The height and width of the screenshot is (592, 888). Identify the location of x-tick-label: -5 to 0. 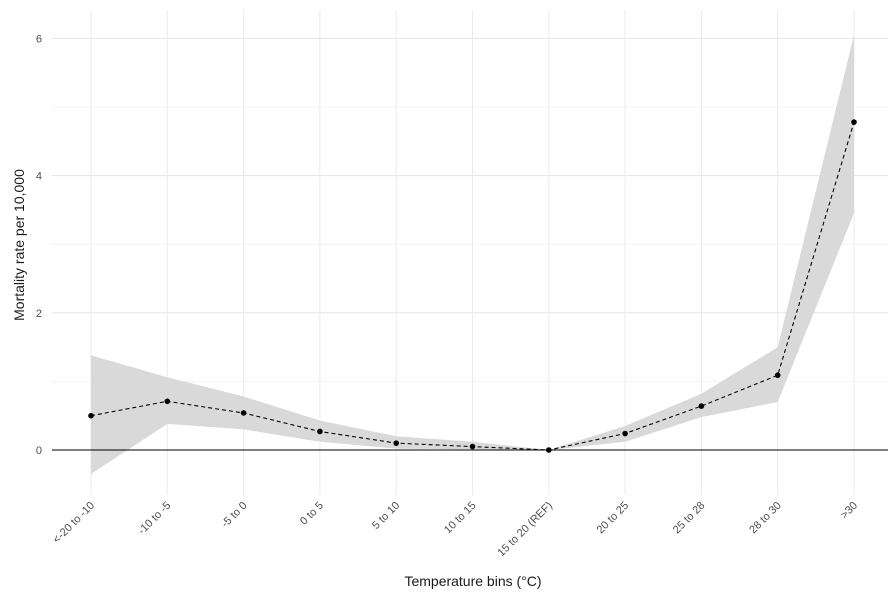
(234, 515).